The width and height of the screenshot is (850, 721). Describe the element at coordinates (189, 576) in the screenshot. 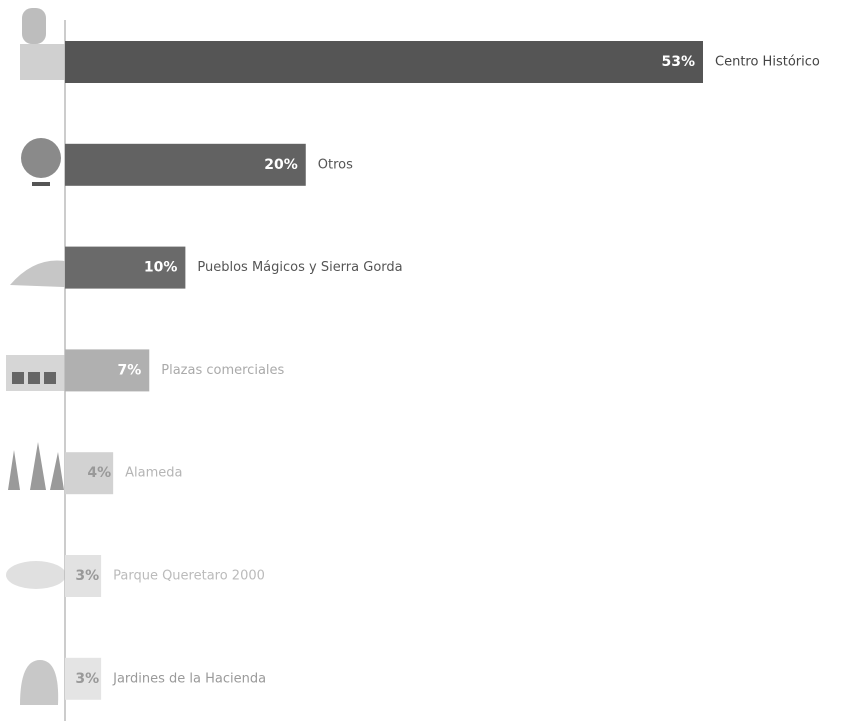

I see `category-label: Parque Queretaro 2000` at that location.